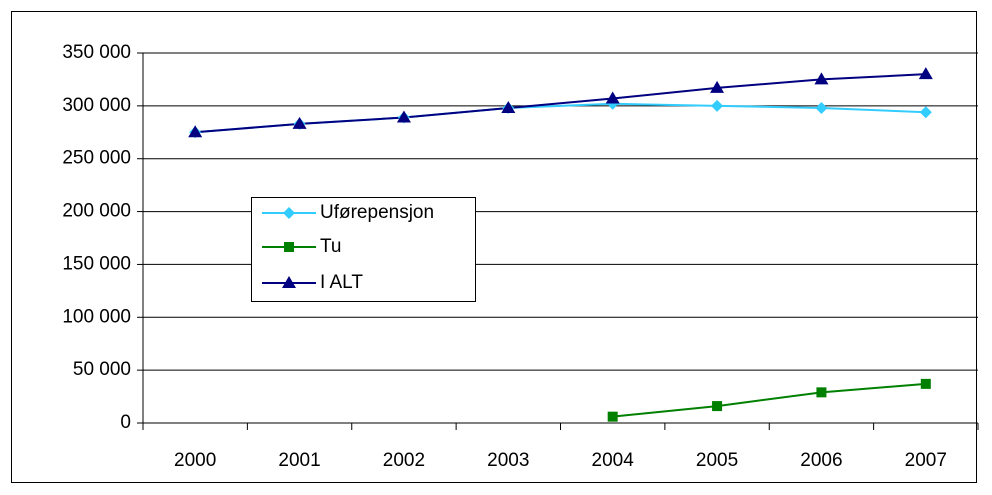 The height and width of the screenshot is (495, 992). Describe the element at coordinates (377, 212) in the screenshot. I see `legend-label: Uførepensjon` at that location.